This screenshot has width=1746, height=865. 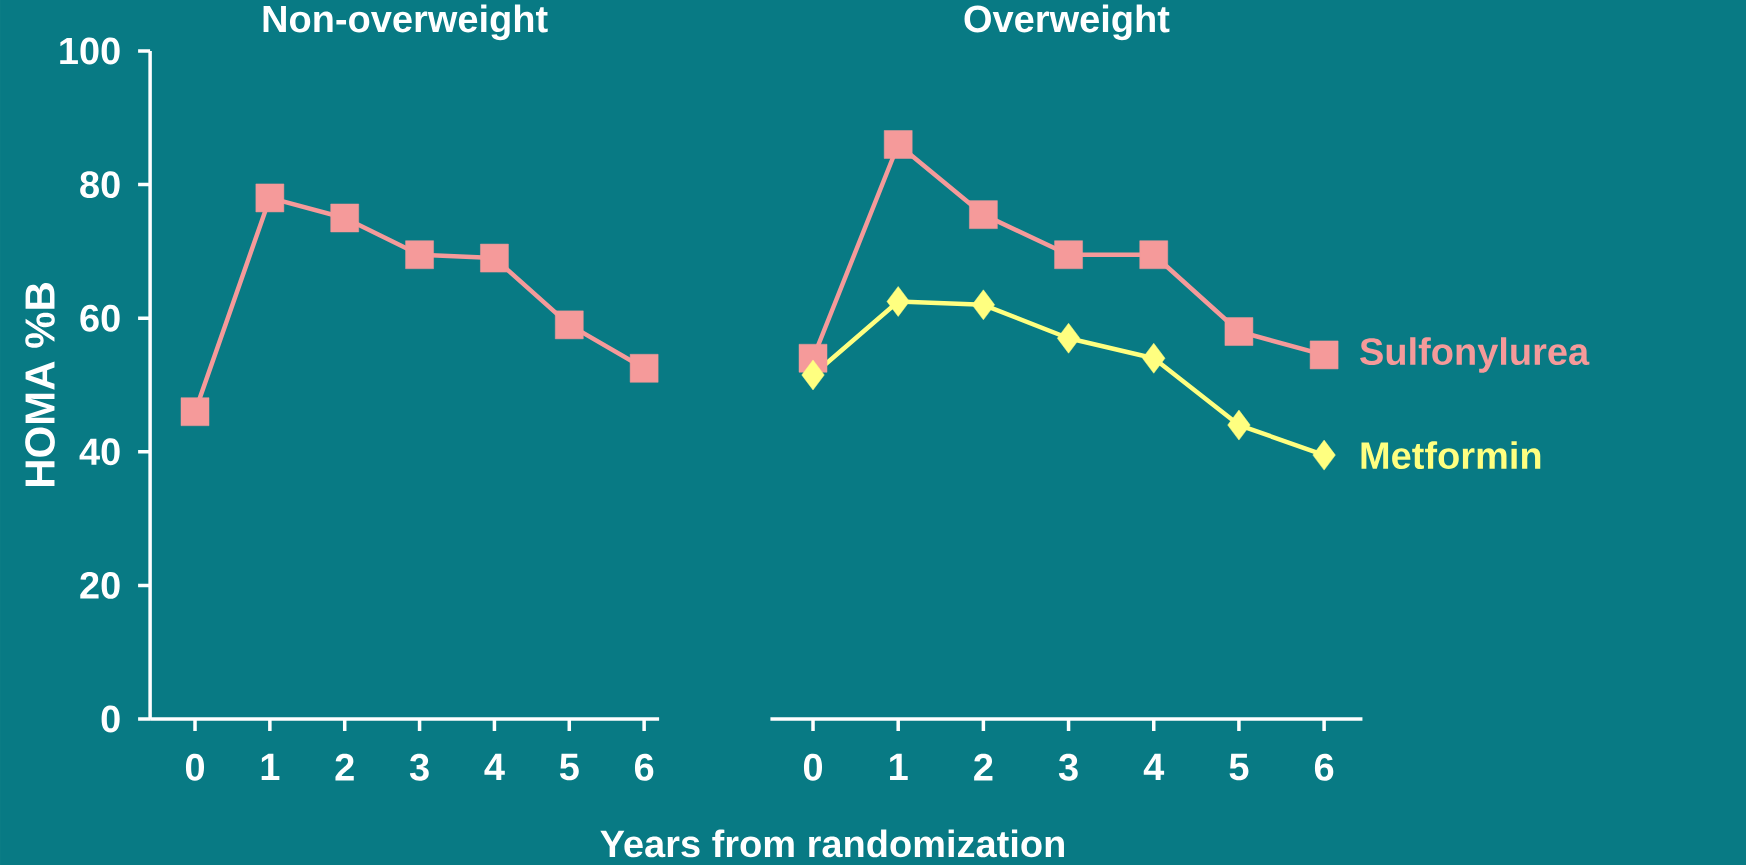 What do you see at coordinates (1475, 355) in the screenshot?
I see `series-label: Sulfonylurea` at bounding box center [1475, 355].